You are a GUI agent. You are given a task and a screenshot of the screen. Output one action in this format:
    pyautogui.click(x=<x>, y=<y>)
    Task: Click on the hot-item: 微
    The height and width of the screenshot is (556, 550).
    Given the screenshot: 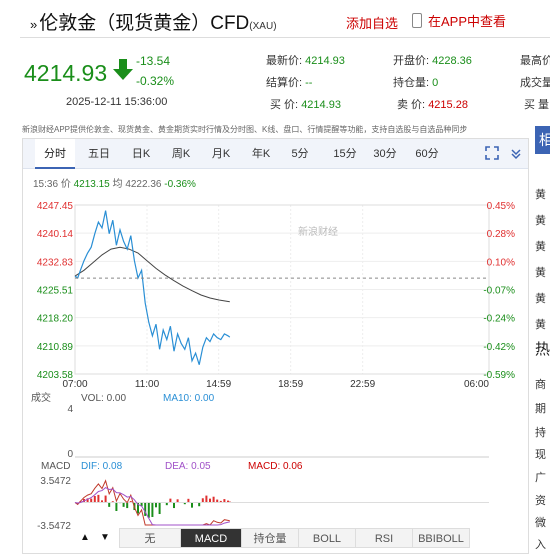 What is the action you would take?
    pyautogui.click(x=540, y=523)
    